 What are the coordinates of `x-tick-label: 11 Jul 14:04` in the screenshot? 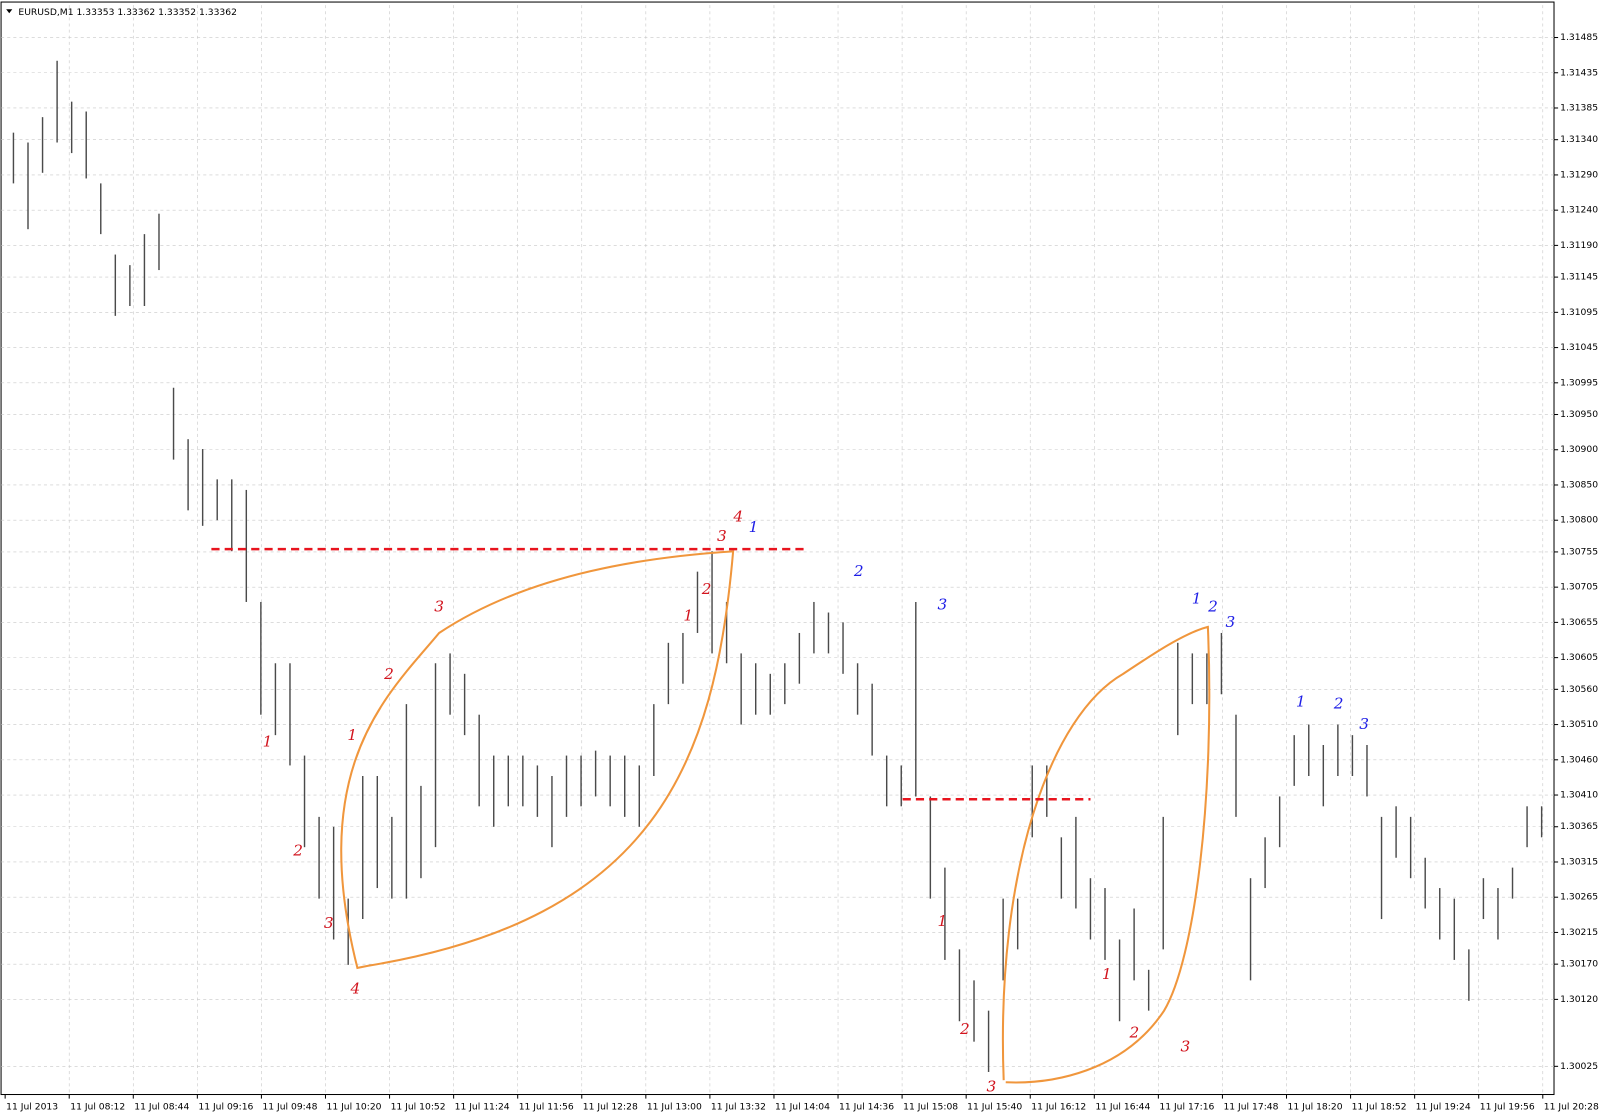 It's located at (802, 1106).